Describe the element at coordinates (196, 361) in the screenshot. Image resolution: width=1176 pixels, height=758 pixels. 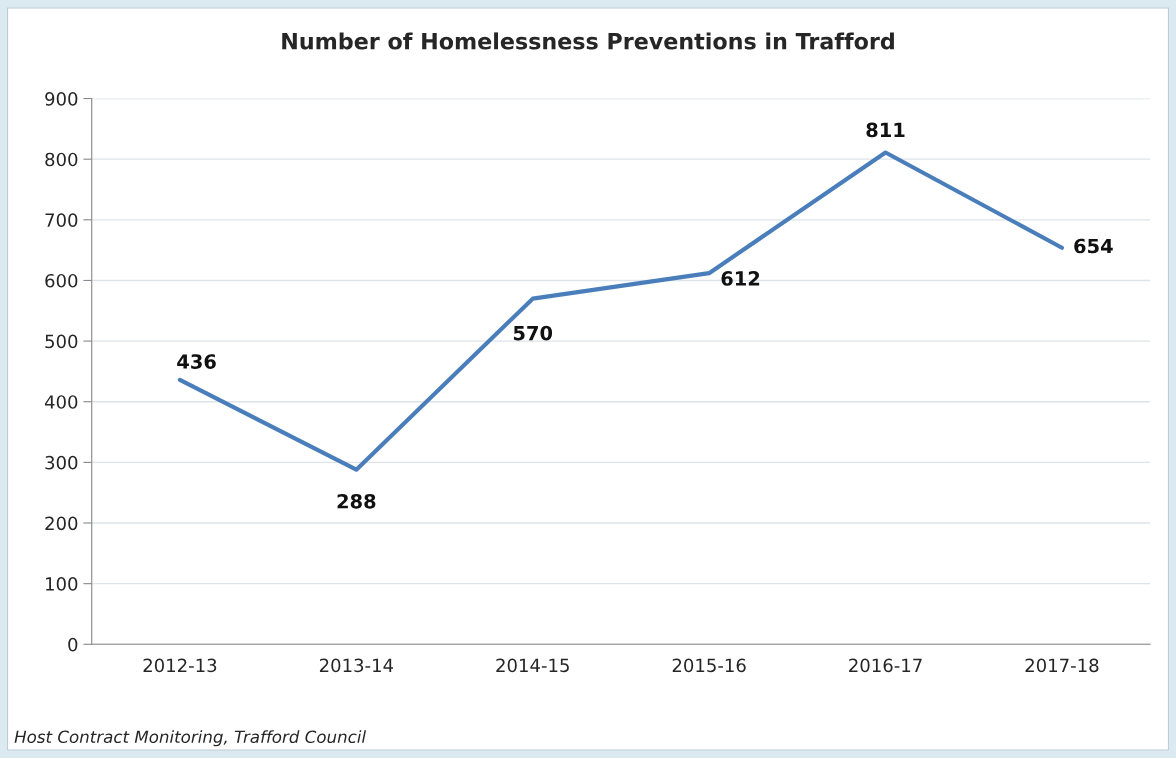
I see `data-label: 436` at that location.